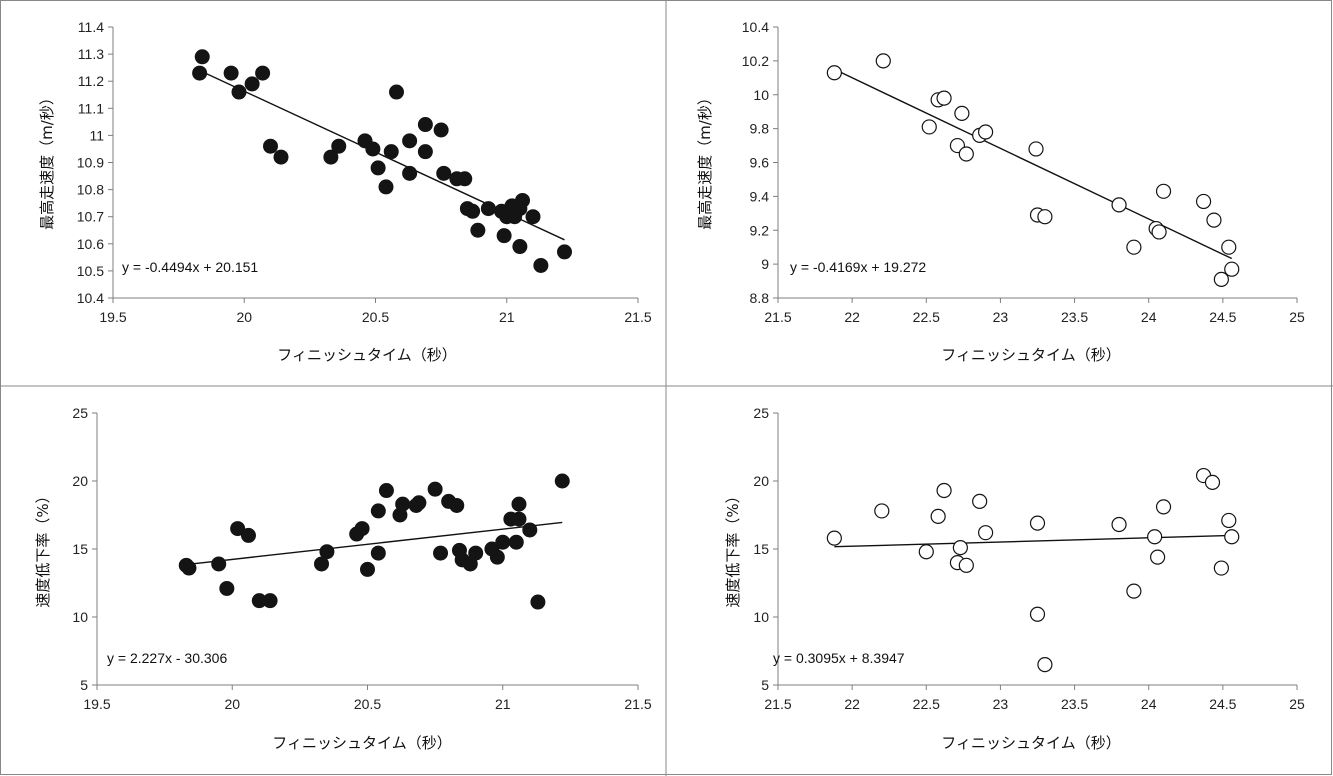 The width and height of the screenshot is (1333, 776). What do you see at coordinates (91, 81) in the screenshot?
I see `y-tick-label: 11.2` at bounding box center [91, 81].